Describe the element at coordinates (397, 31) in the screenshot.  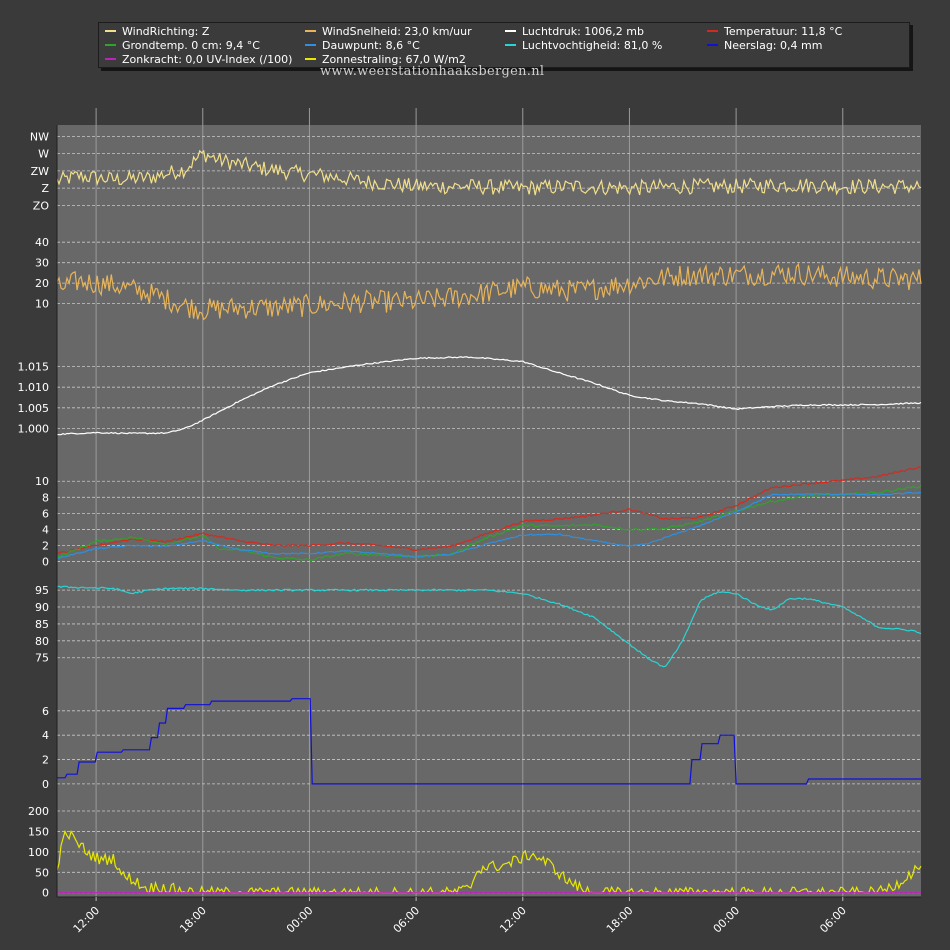
I see `legend-label: WindSnelheid: 23,0 km/uur` at that location.